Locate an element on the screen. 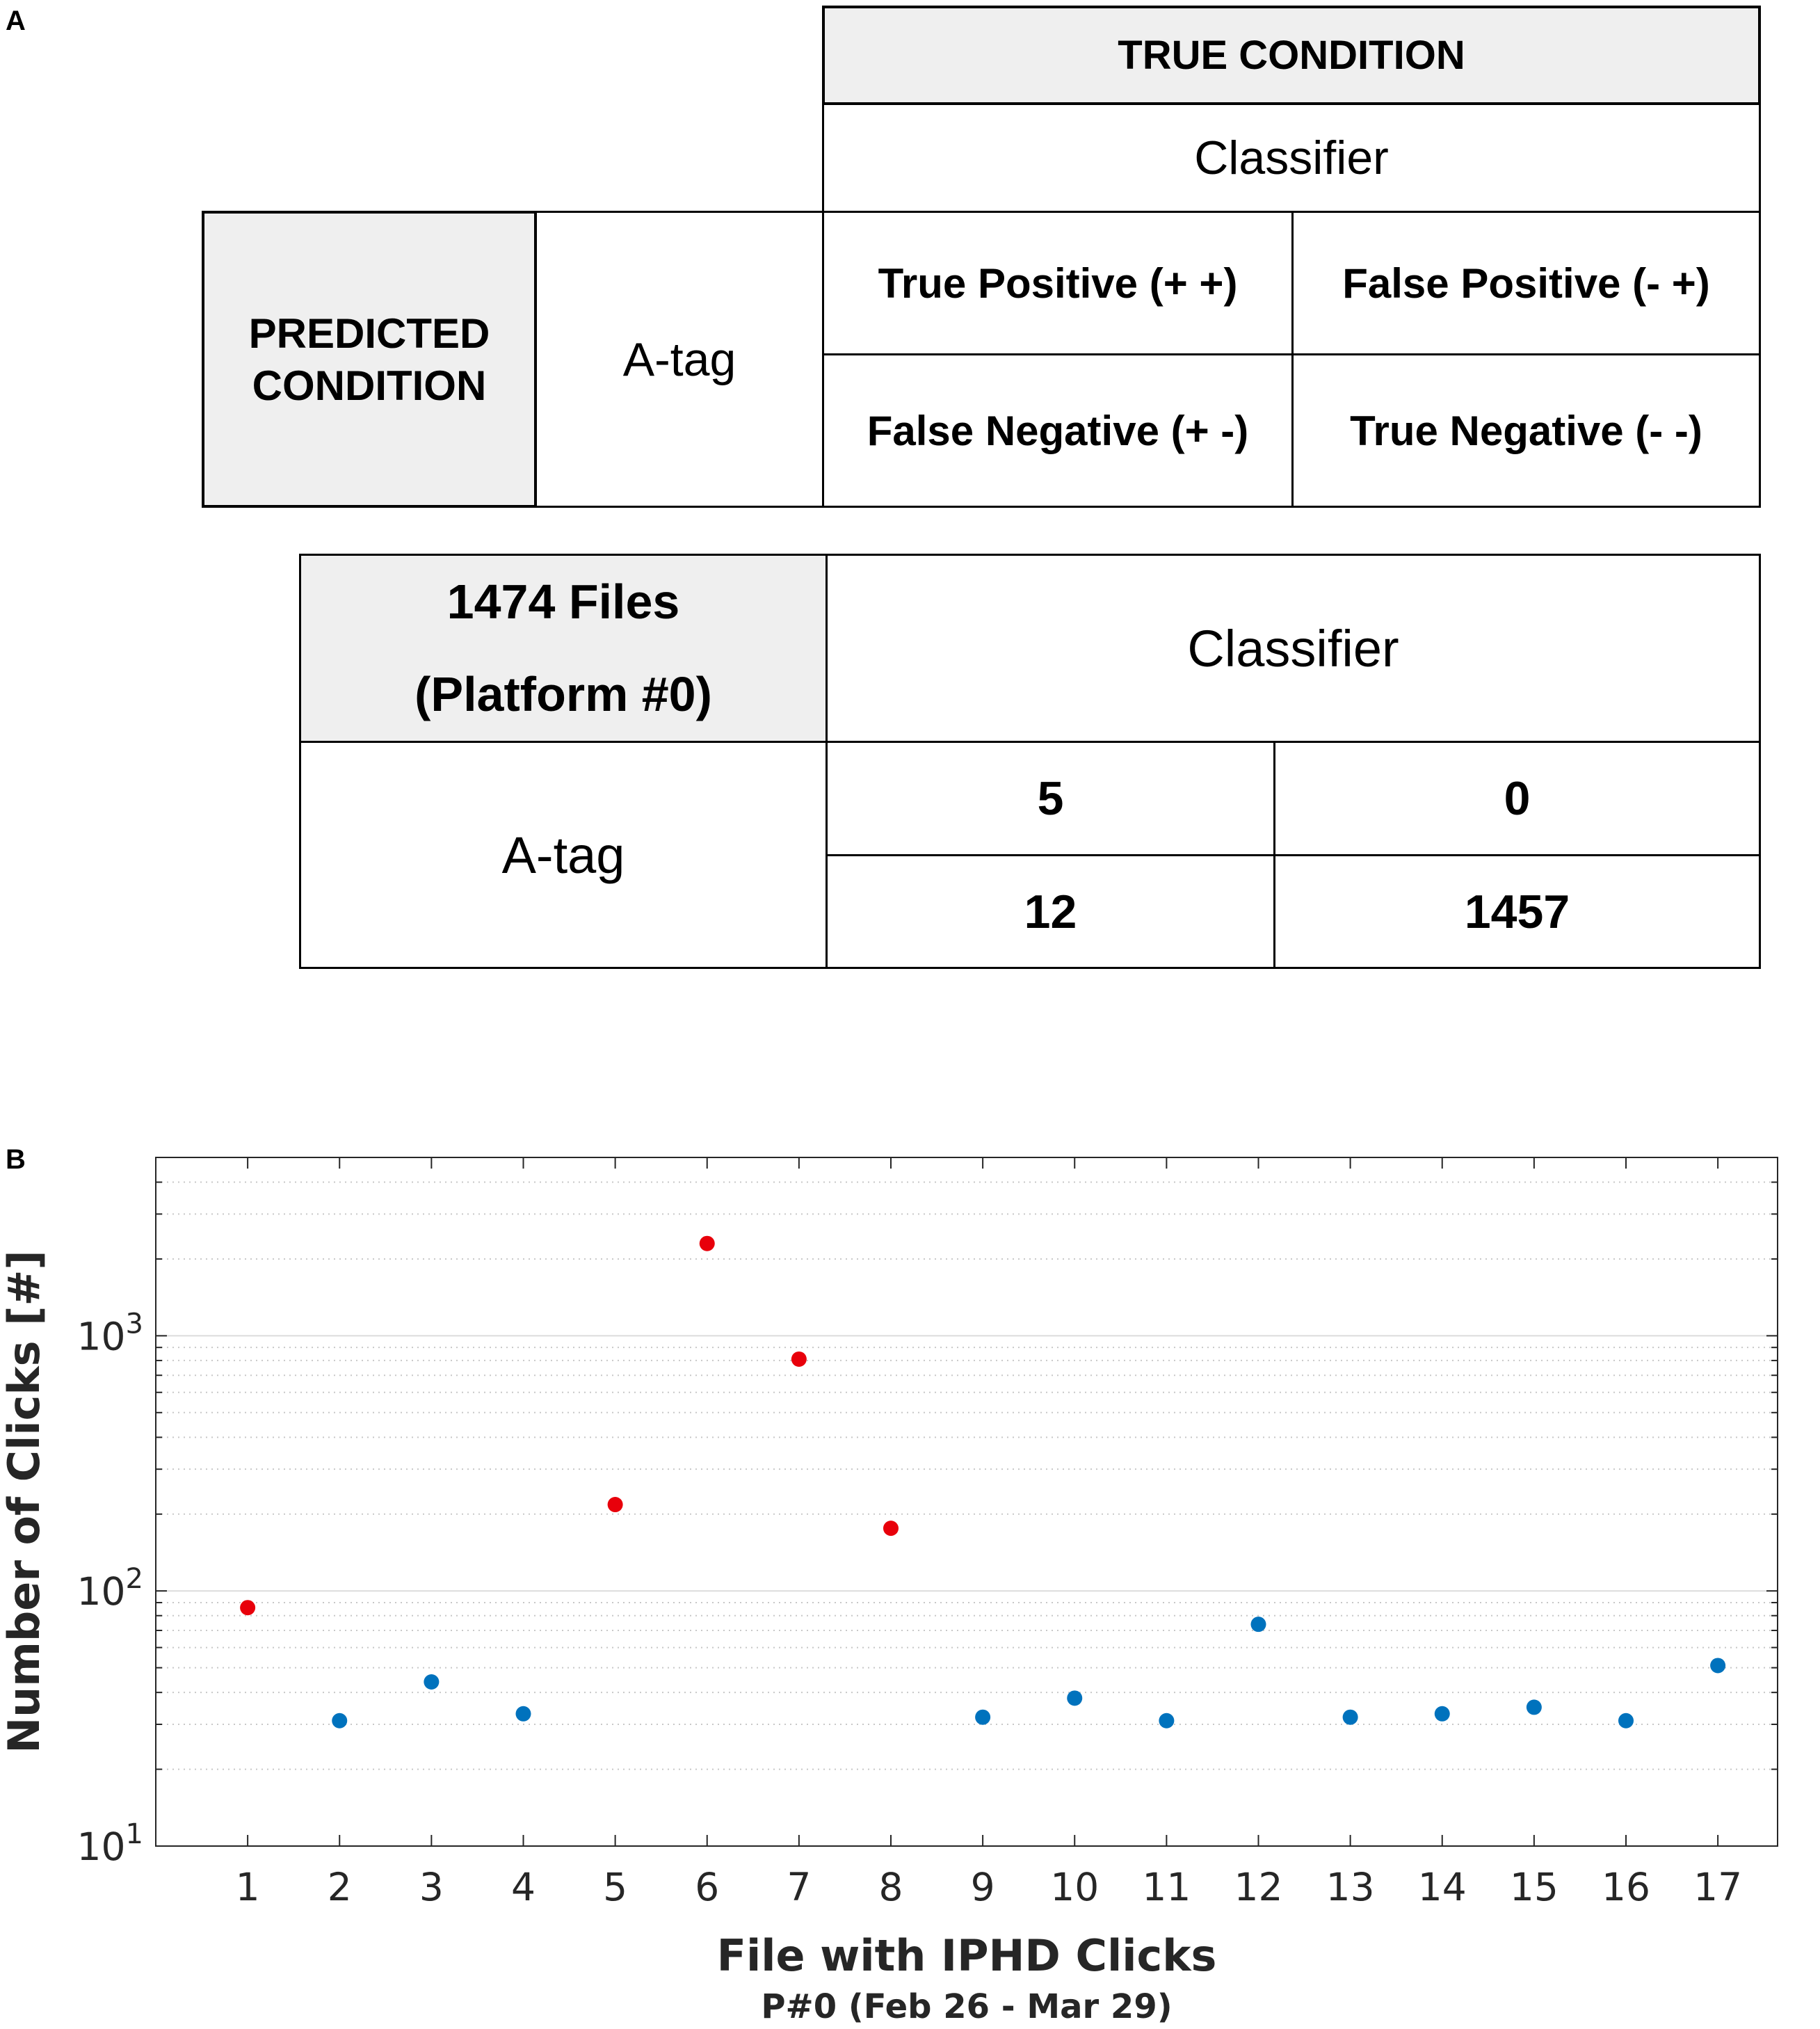 The width and height of the screenshot is (1820, 2029). true-negative-count: 1457 is located at coordinates (1517, 911).